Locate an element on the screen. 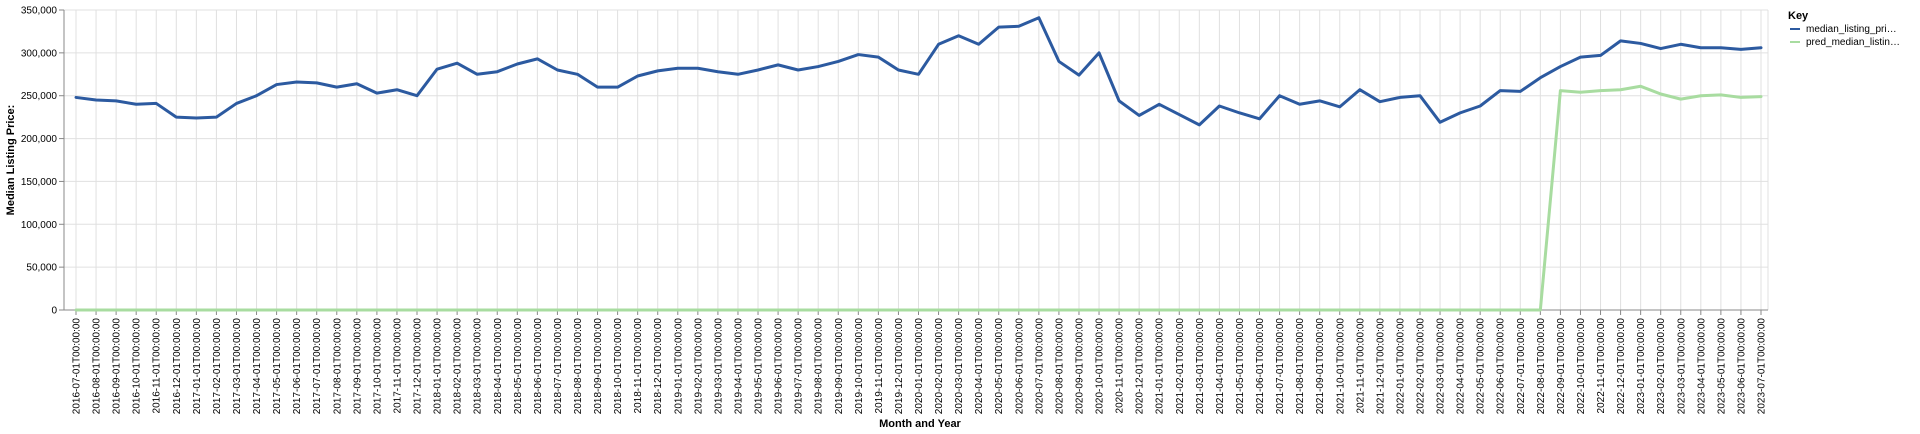  x-tick-label: 2019-10-01T00:00:00 is located at coordinates (859, 366).